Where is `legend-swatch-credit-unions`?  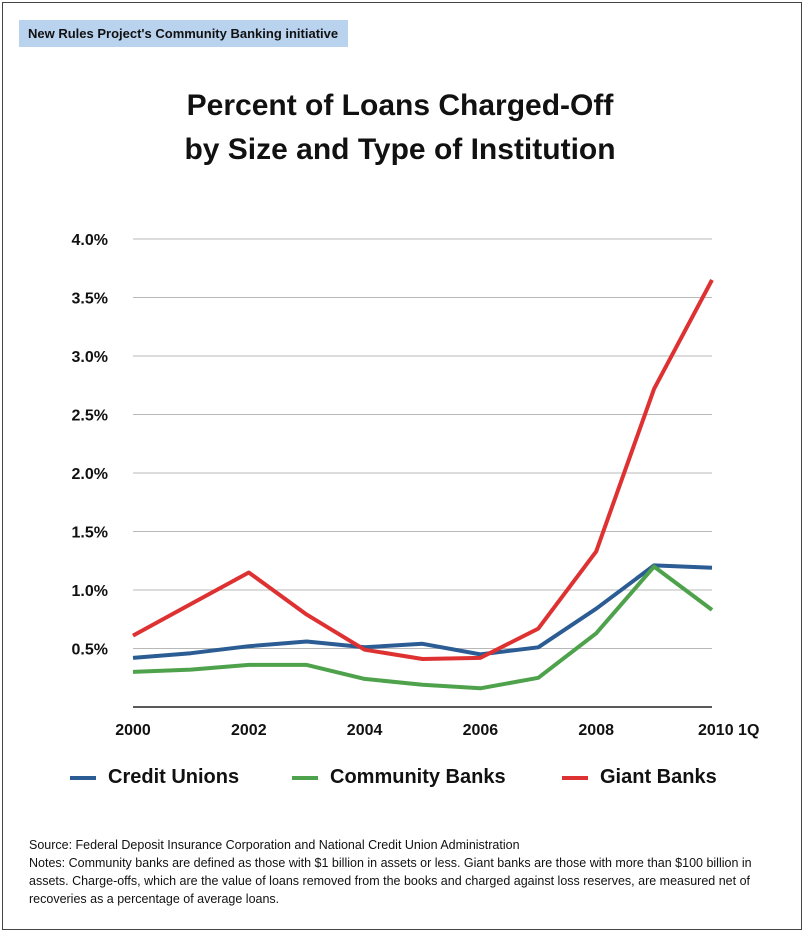
legend-swatch-credit-unions is located at coordinates (83, 777).